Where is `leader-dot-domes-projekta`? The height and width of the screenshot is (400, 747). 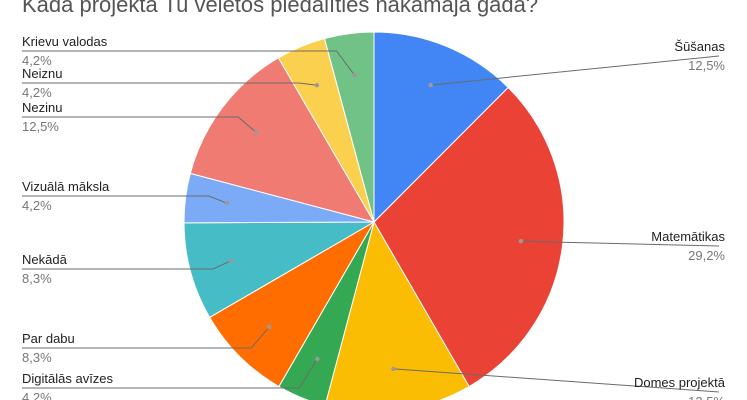
leader-dot-domes-projekta is located at coordinates (393, 369).